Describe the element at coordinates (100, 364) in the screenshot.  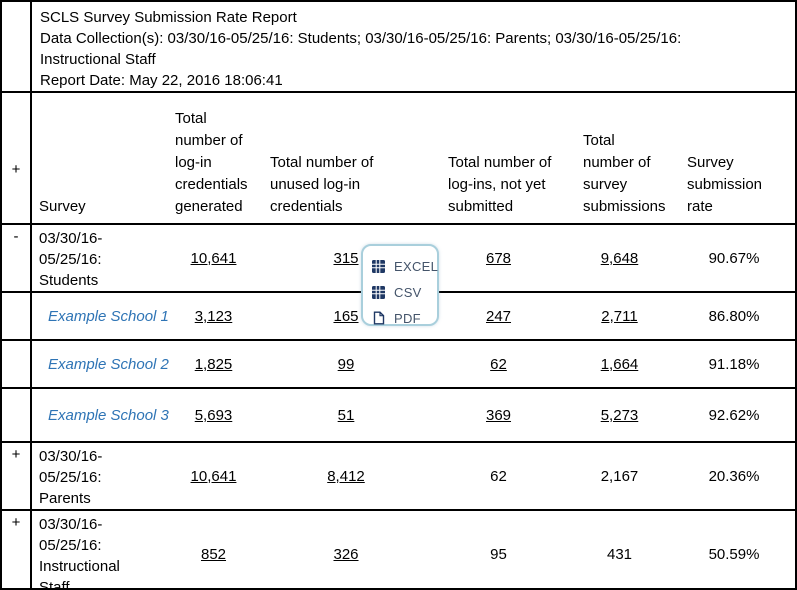
I see `school-label: Example School 2` at that location.